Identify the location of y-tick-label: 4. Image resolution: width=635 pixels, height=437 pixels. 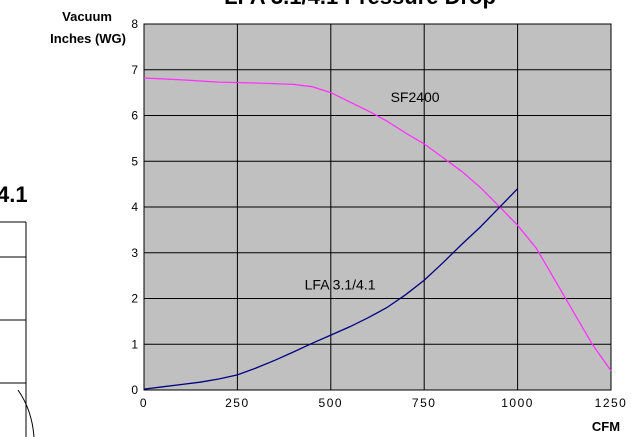
(134, 207).